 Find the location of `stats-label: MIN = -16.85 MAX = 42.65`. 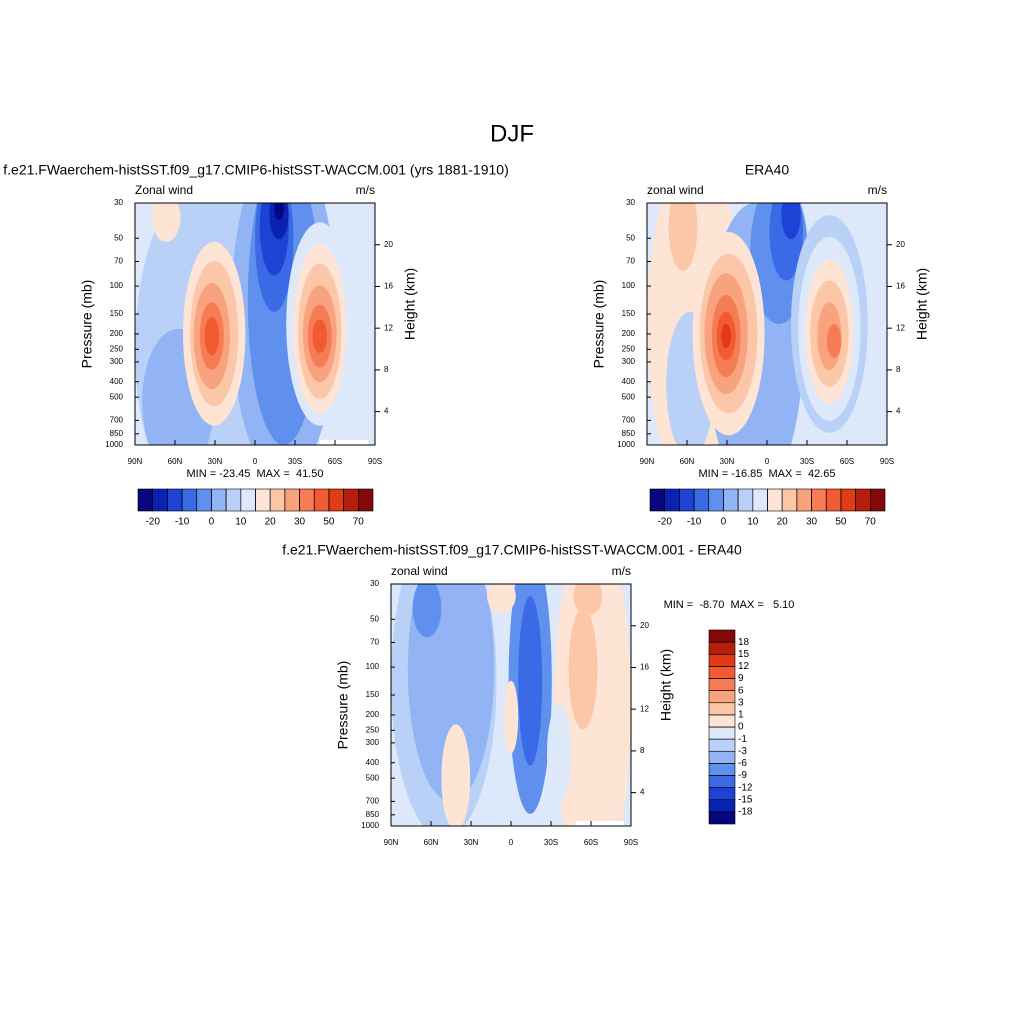

stats-label: MIN = -16.85 MAX = 42.65 is located at coordinates (767, 474).